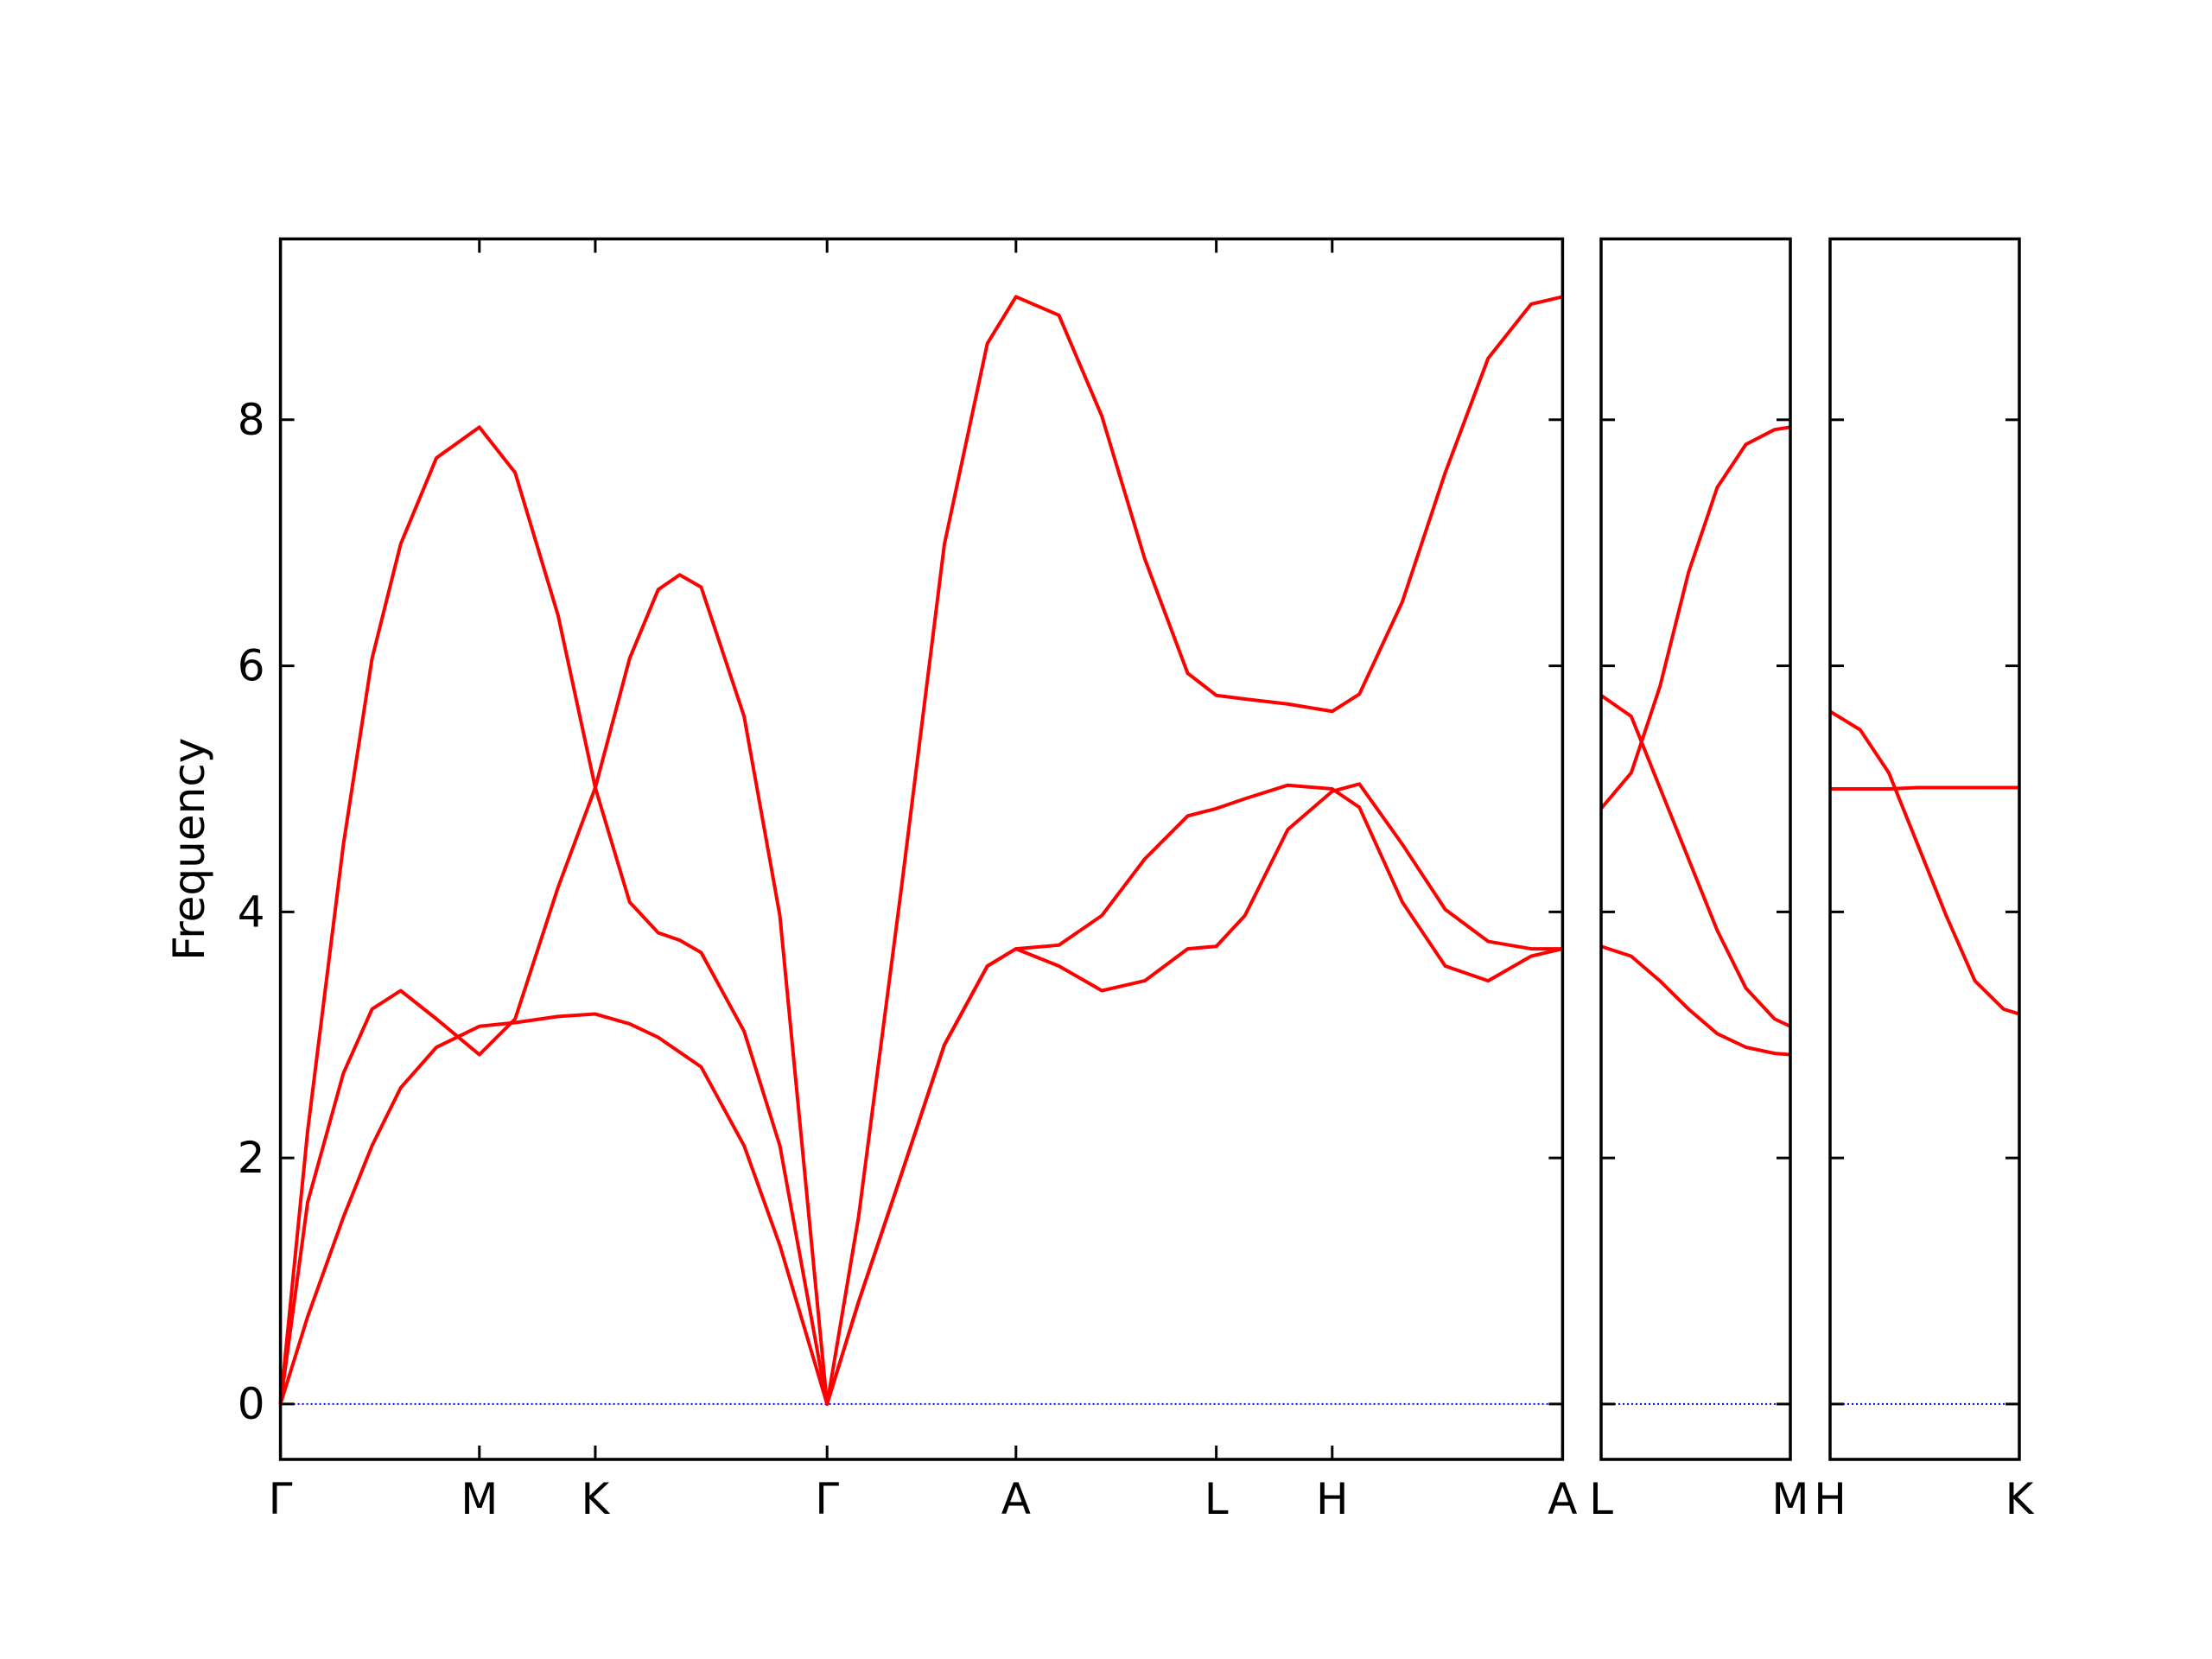 The height and width of the screenshot is (1659, 2212). What do you see at coordinates (251, 420) in the screenshot?
I see `y-tick-label: 8` at bounding box center [251, 420].